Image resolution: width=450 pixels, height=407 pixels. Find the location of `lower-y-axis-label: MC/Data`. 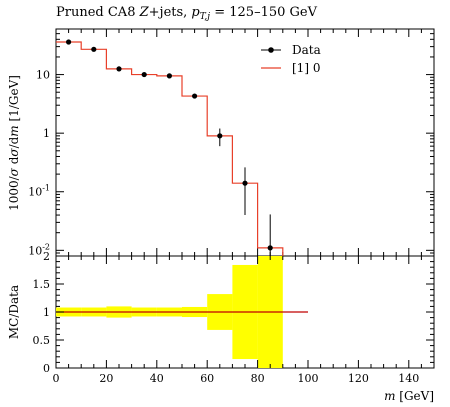

lower-y-axis-label: MC/Data is located at coordinates (14, 312).